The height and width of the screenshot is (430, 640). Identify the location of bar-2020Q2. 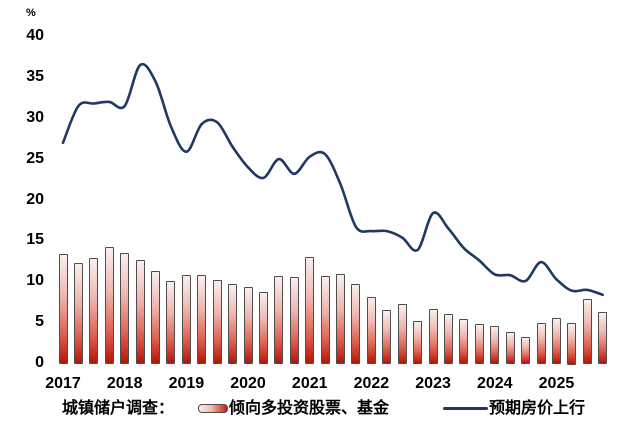
(263, 328).